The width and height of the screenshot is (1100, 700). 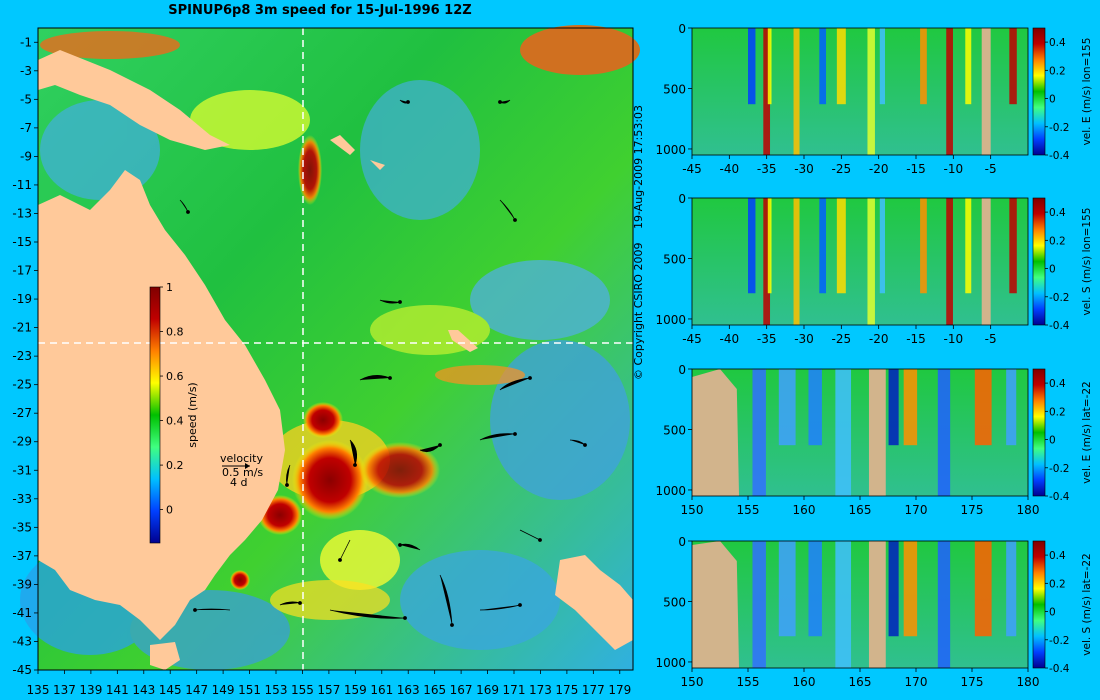 I want to click on map-x-tick-label: 177, so click(x=593, y=690).